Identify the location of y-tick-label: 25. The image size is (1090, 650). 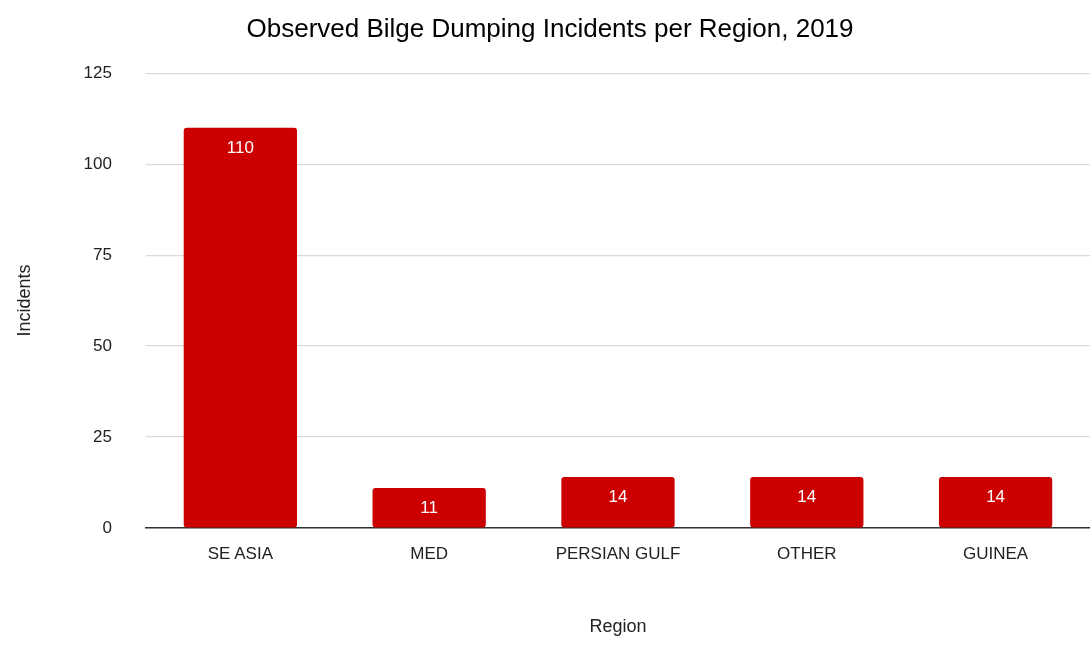
(102, 436).